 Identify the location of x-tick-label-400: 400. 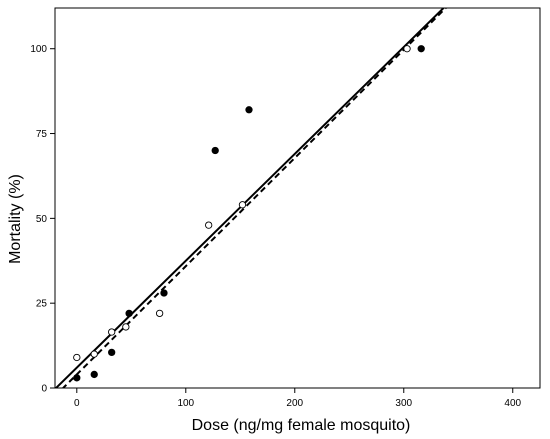
(512, 403).